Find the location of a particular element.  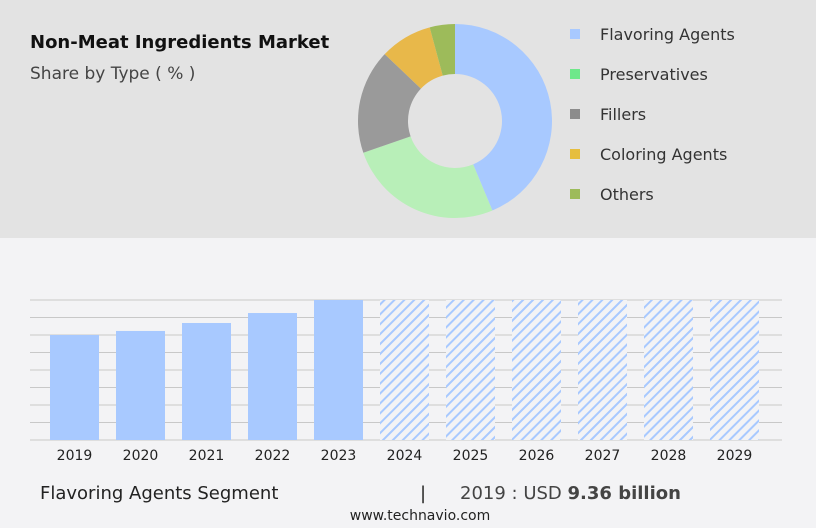

bar-2029 is located at coordinates (734, 370).